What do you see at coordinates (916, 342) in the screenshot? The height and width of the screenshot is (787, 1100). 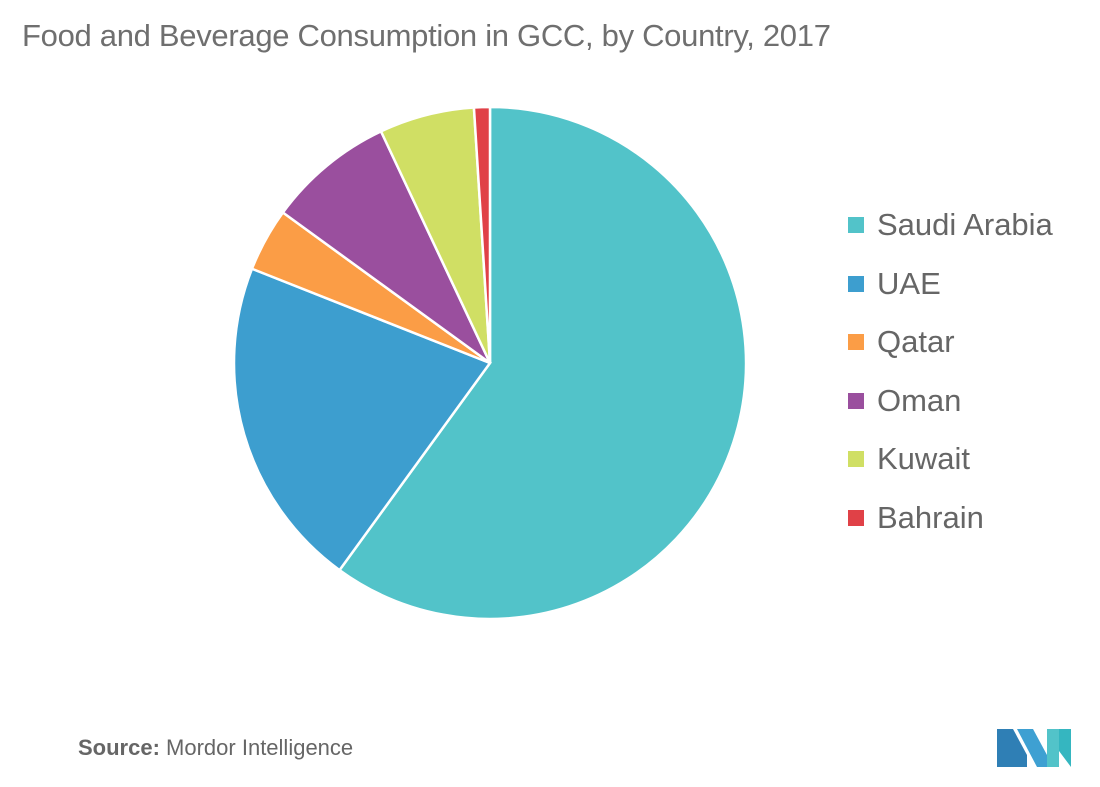 I see `legend-label: Qatar` at bounding box center [916, 342].